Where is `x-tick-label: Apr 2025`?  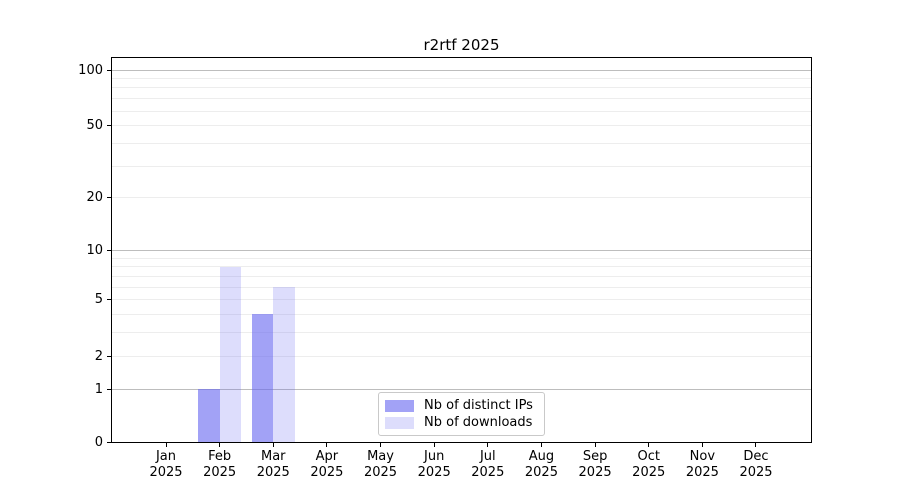 x-tick-label: Apr 2025 is located at coordinates (327, 464).